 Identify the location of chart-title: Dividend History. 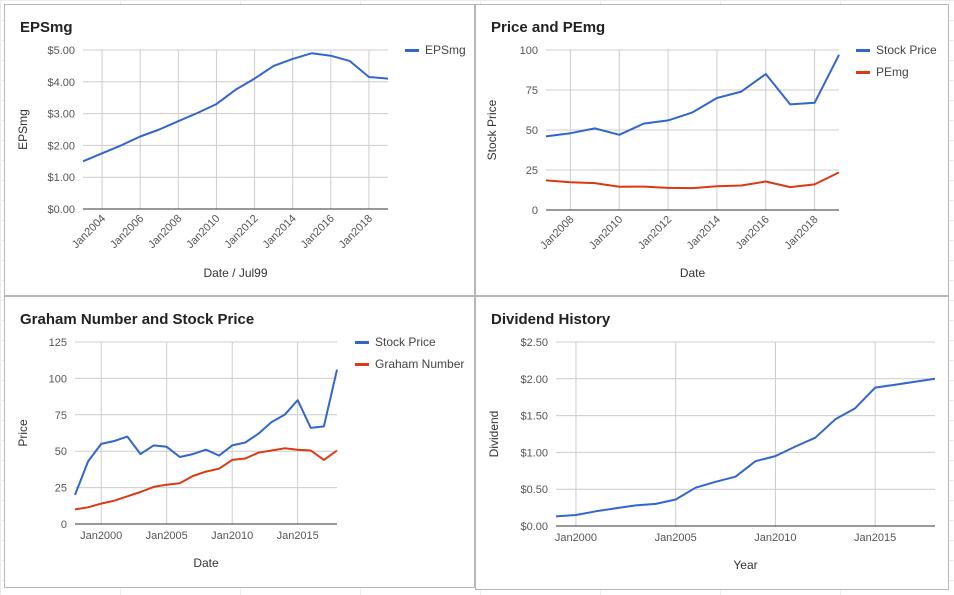
(551, 319).